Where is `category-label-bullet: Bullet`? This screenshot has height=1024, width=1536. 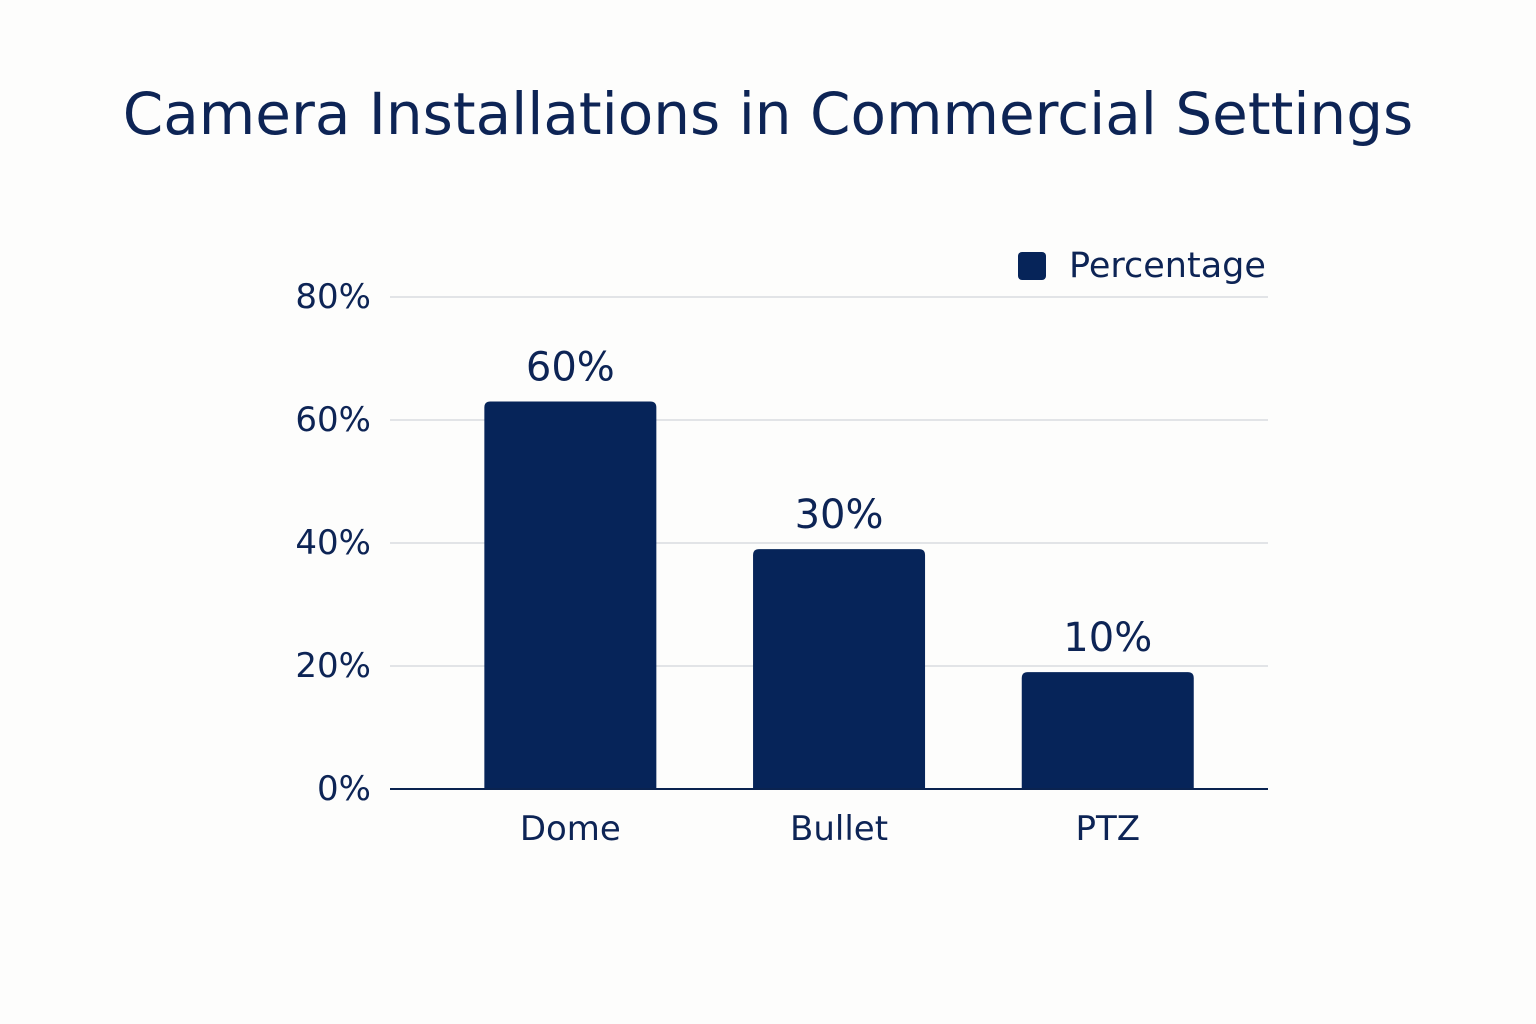
category-label-bullet: Bullet is located at coordinates (839, 829).